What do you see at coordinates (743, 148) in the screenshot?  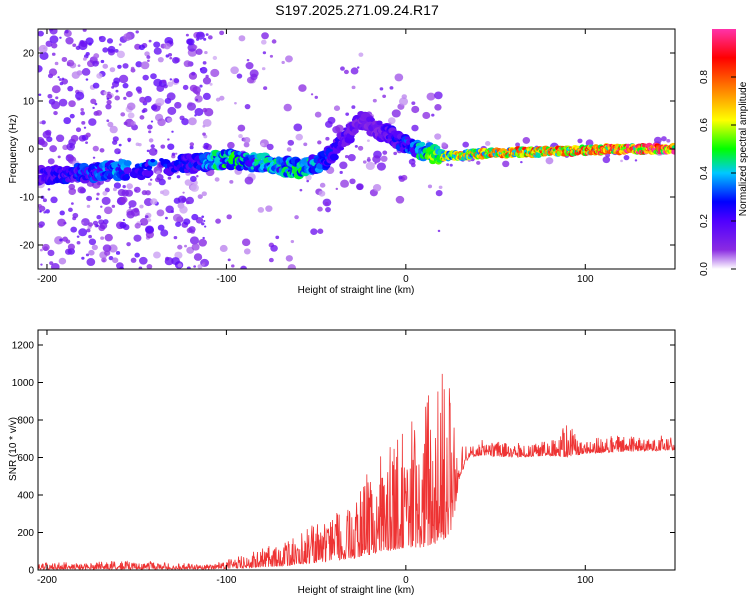 I see `colorbar-label: Normalized spectral amplitude` at bounding box center [743, 148].